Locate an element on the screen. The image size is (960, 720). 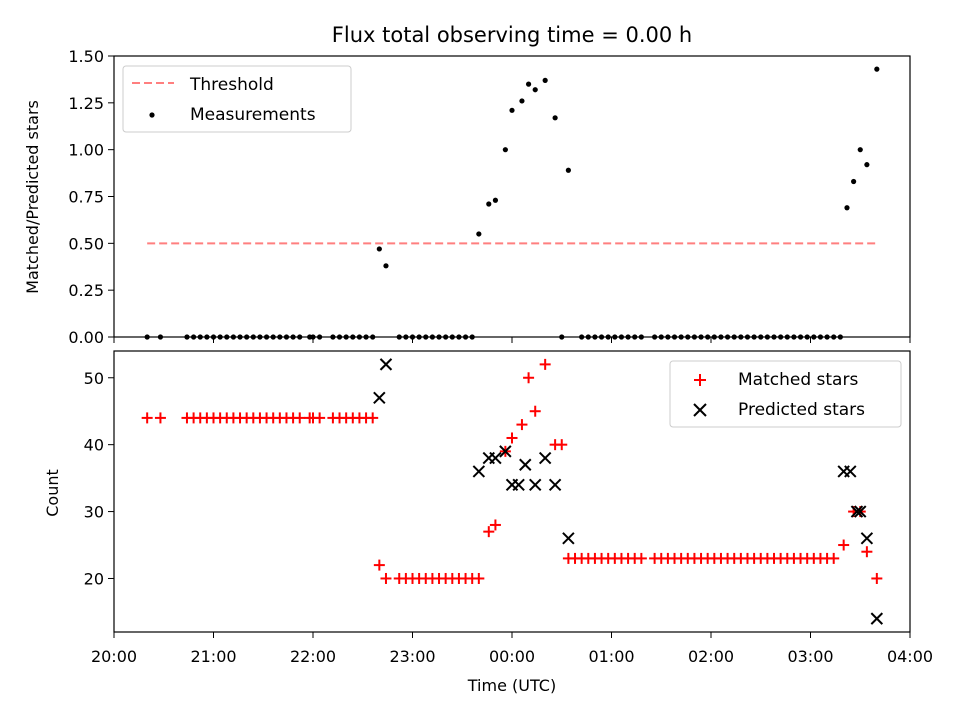
legend: Matched stars Predicted stars is located at coordinates (785, 394).